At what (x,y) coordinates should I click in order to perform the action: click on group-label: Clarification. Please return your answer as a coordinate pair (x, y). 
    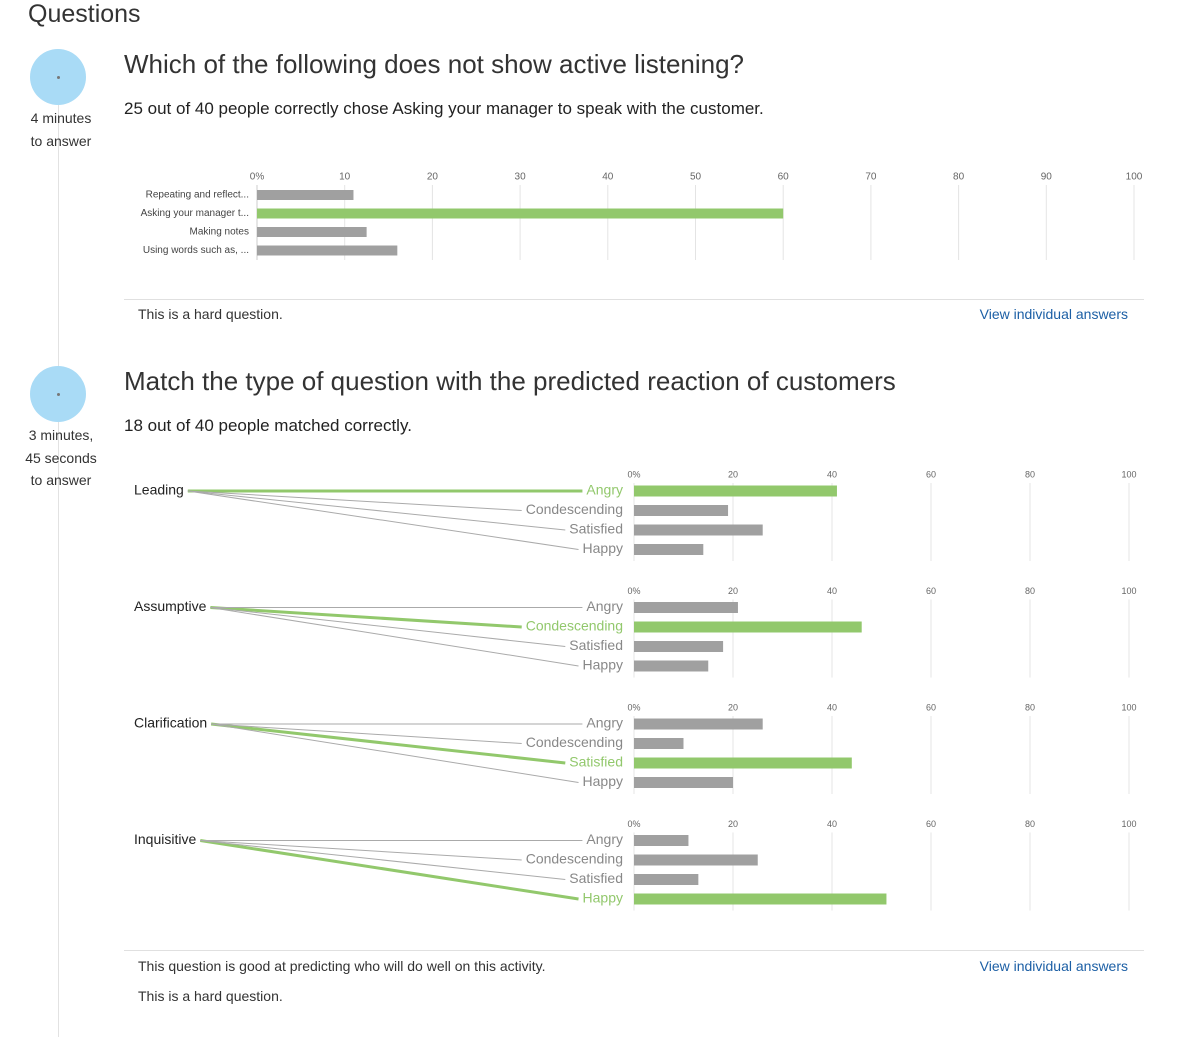
    Looking at the image, I should click on (170, 723).